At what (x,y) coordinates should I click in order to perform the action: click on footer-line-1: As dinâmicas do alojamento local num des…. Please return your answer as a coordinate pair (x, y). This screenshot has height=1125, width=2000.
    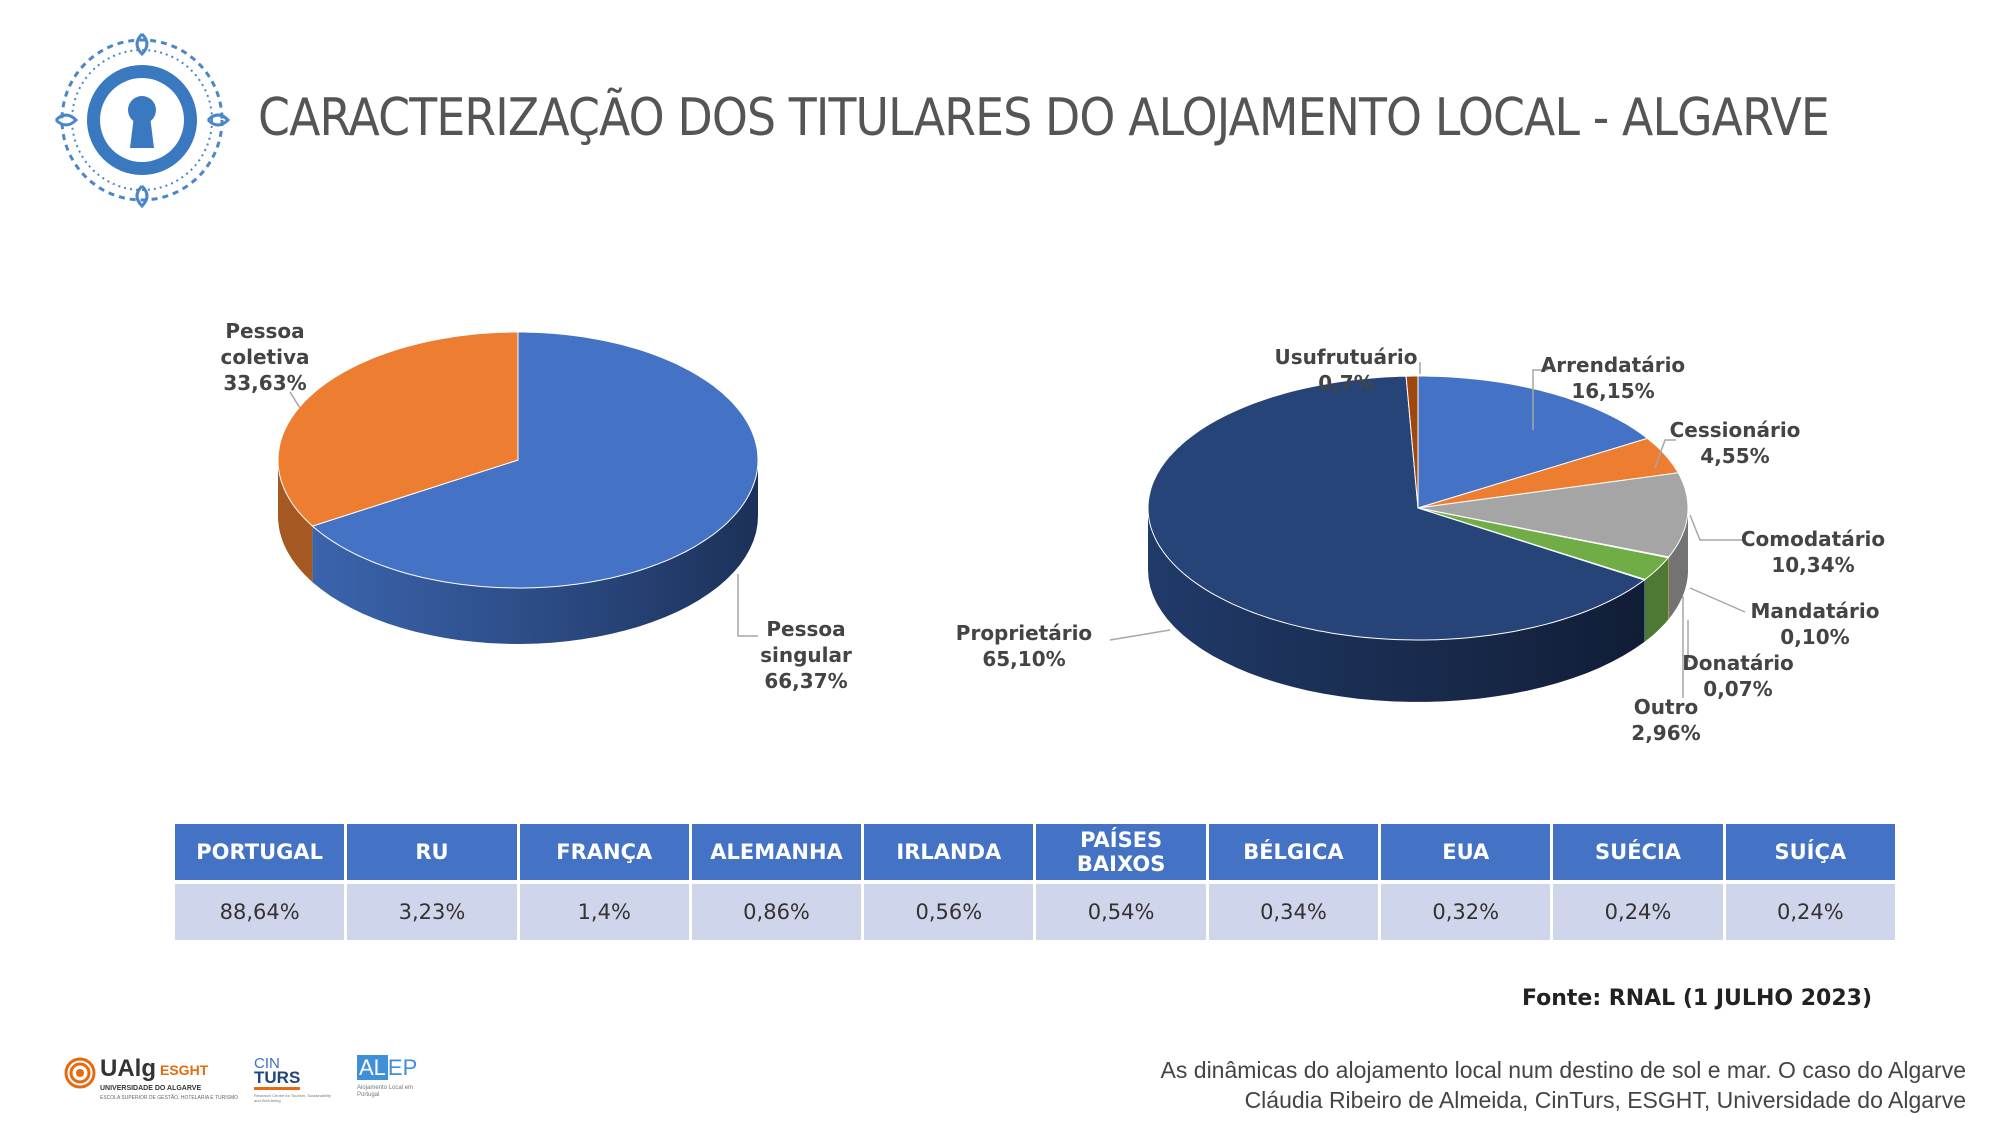
    Looking at the image, I should click on (1563, 1070).